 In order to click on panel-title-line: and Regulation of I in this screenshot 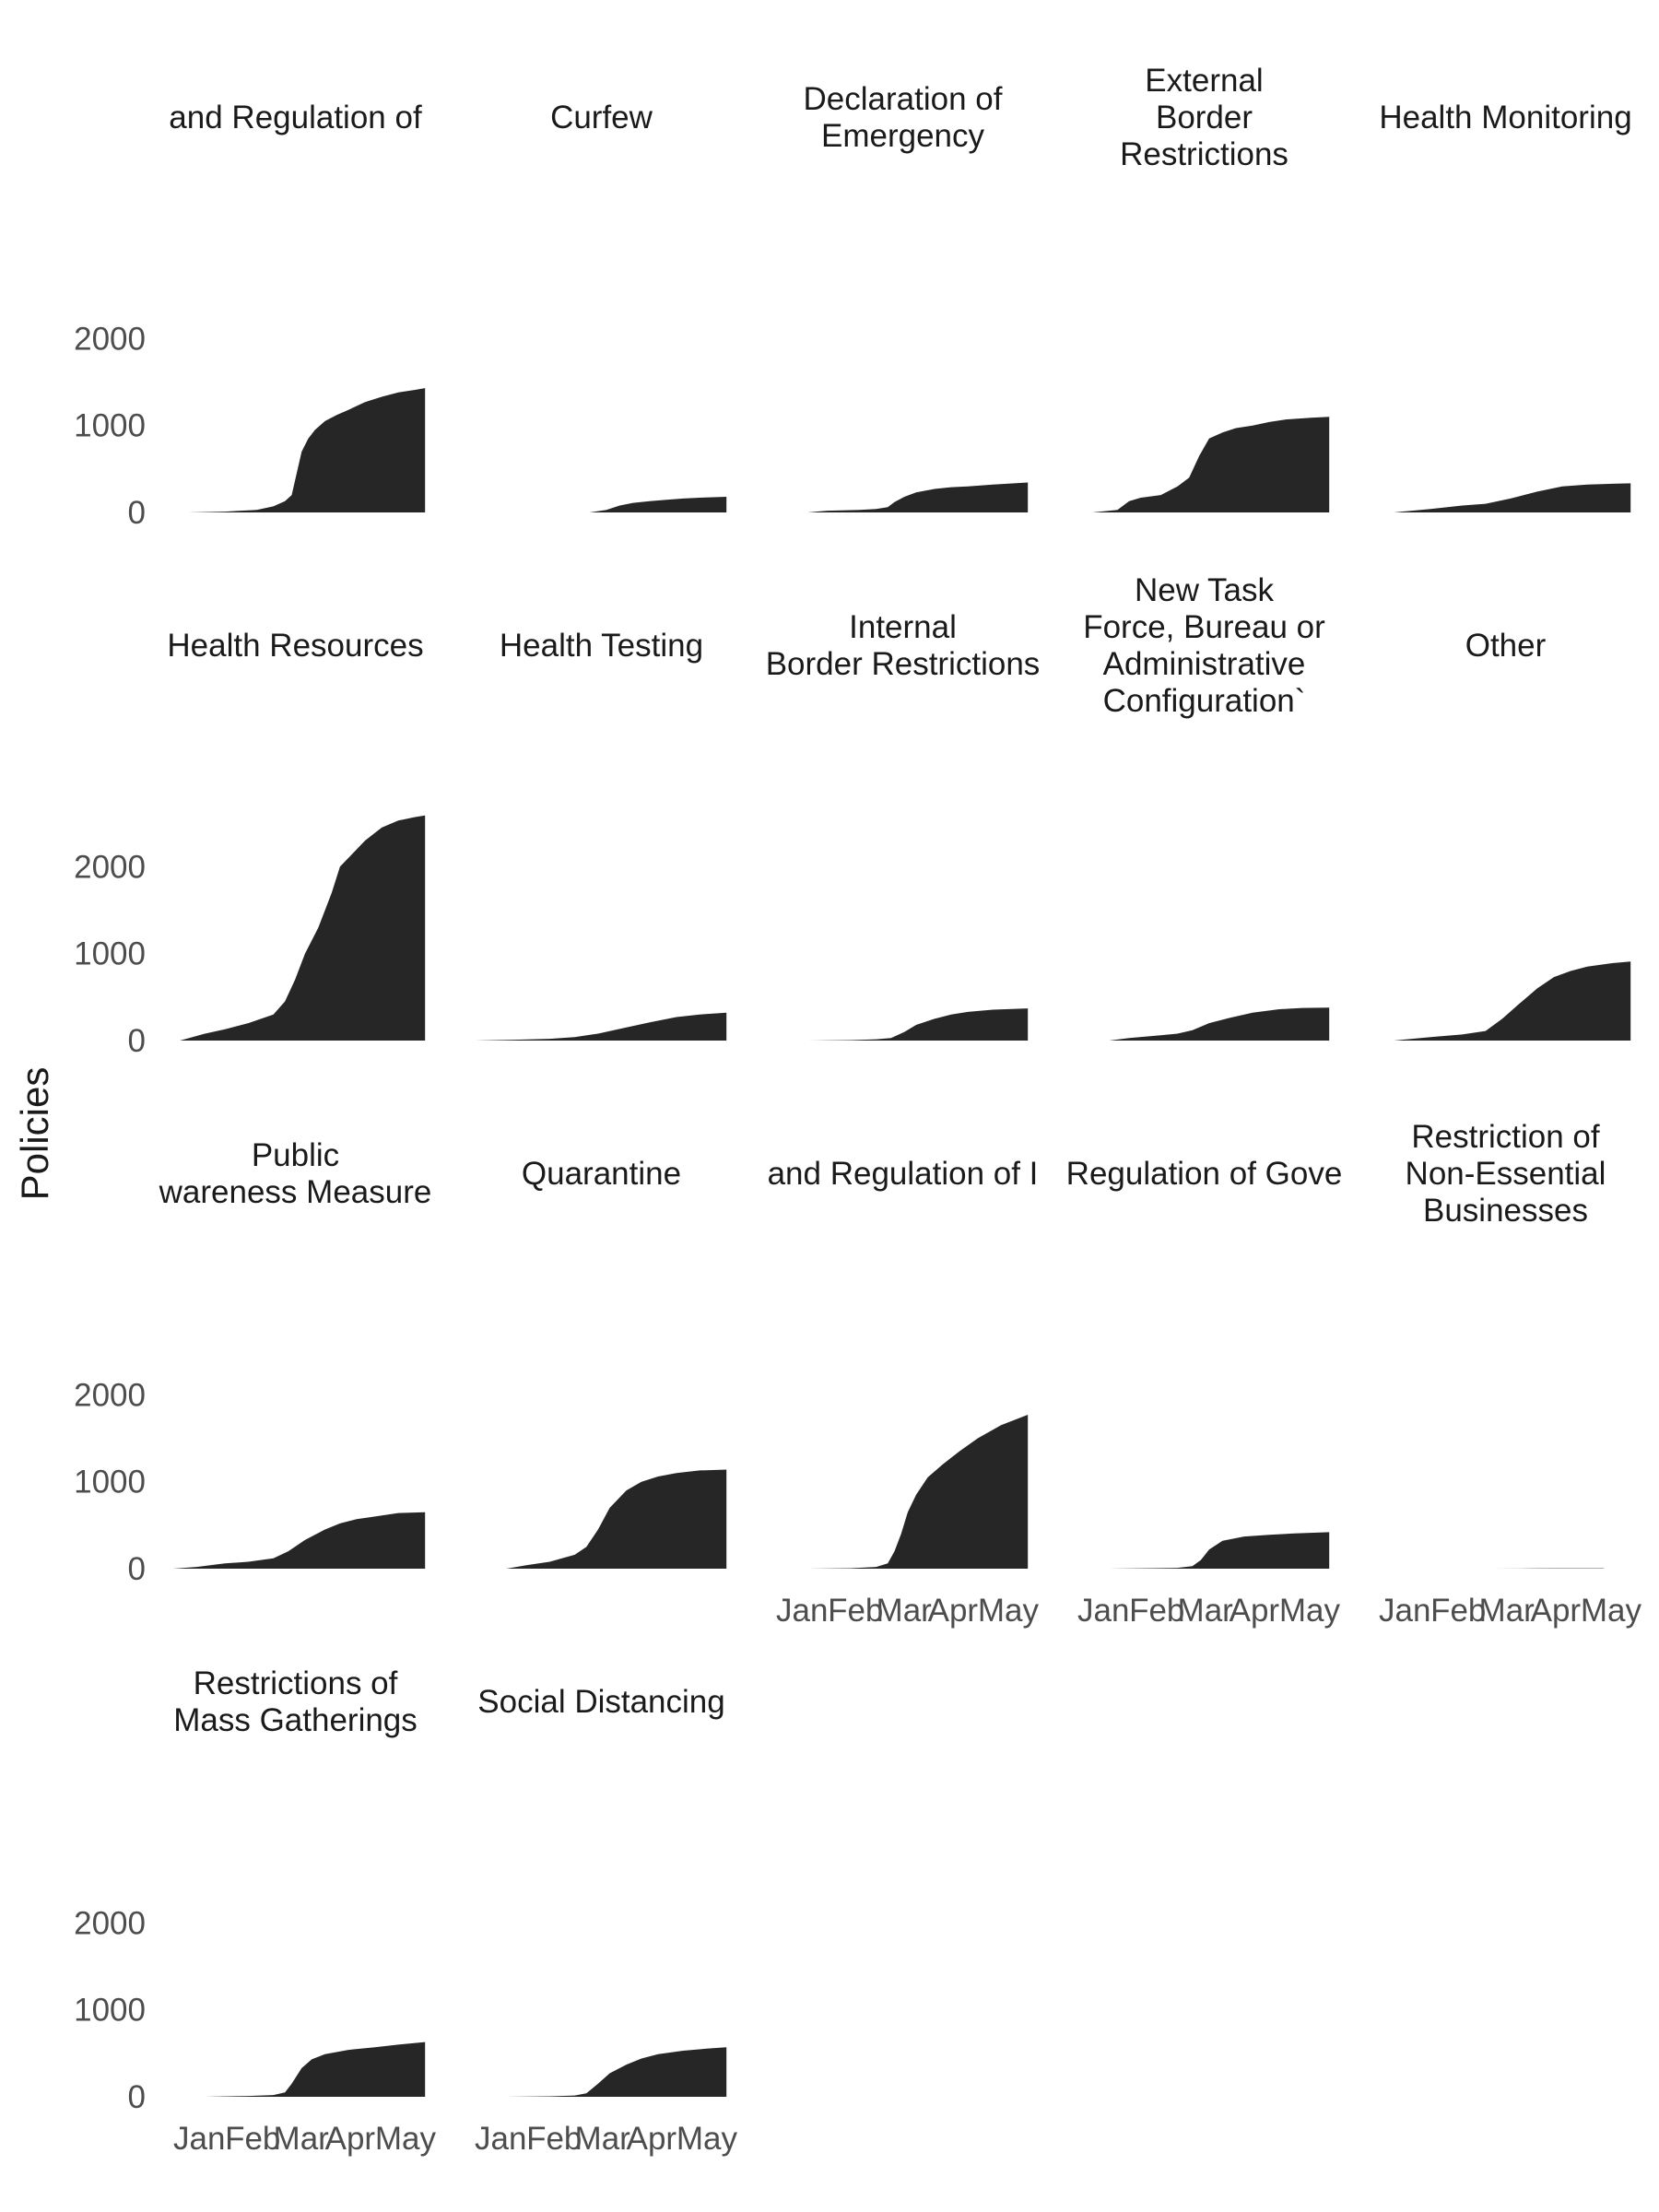, I will do `click(903, 1174)`.